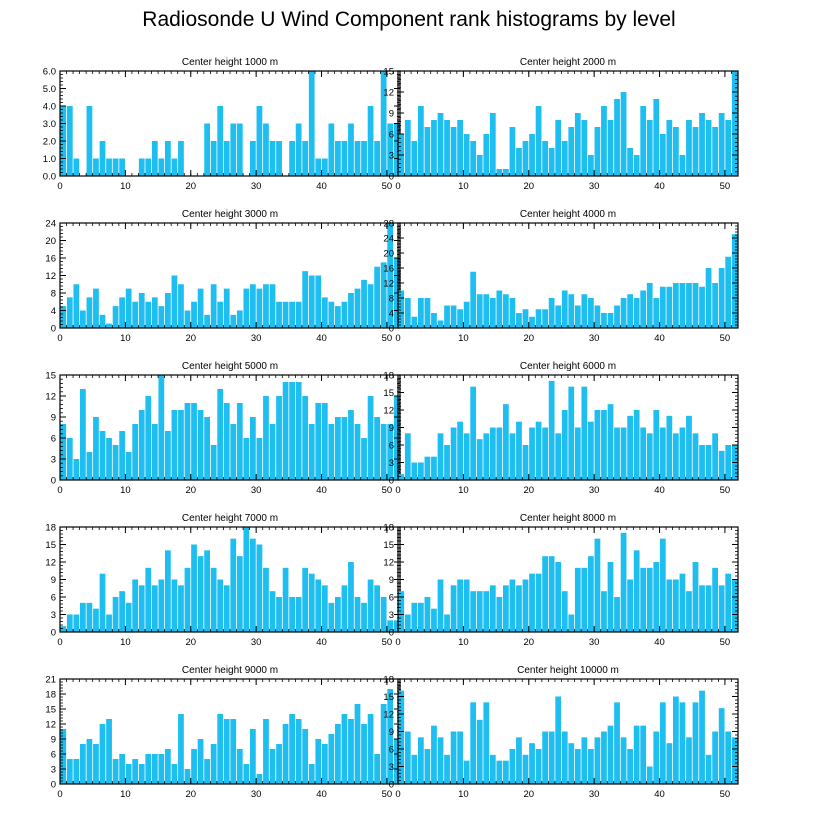 Image resolution: width=818 pixels, height=824 pixels. Describe the element at coordinates (230, 214) in the screenshot. I see `panel-title: Center height 3000 m` at that location.